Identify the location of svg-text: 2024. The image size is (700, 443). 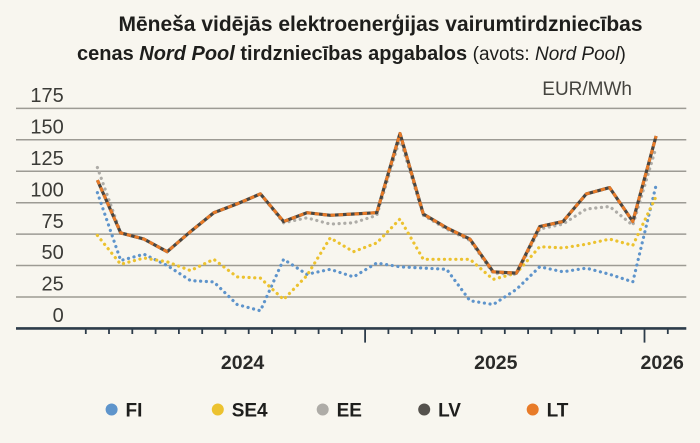
(243, 363).